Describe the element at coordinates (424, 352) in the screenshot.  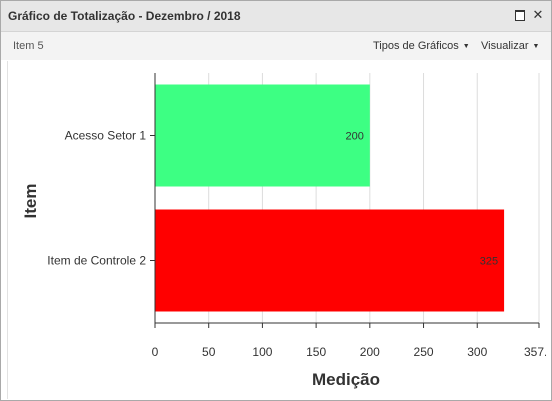
I see `x-tick-label: 250` at that location.